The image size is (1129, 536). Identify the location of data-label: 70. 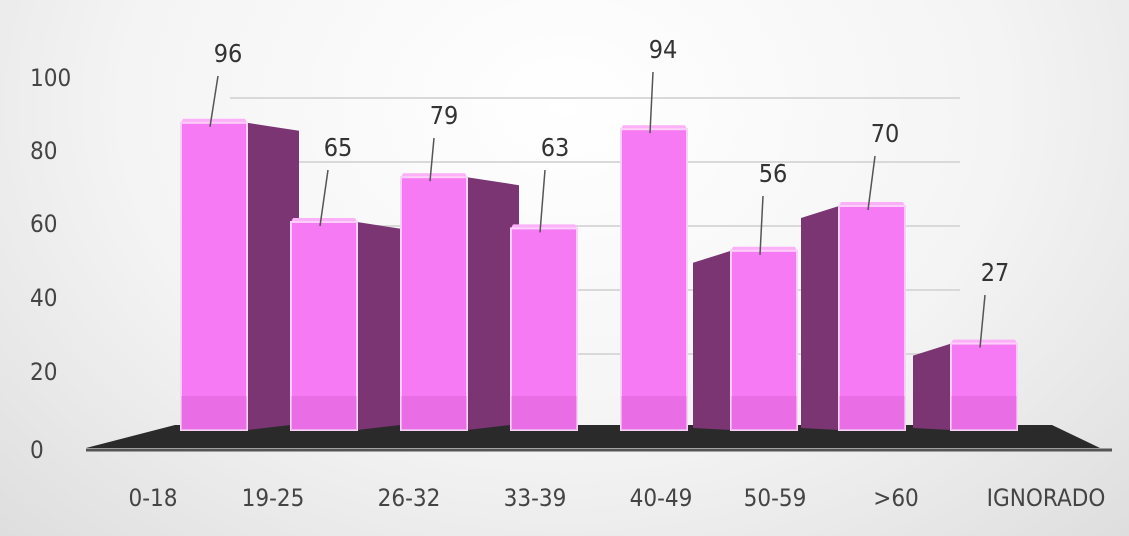
(885, 133).